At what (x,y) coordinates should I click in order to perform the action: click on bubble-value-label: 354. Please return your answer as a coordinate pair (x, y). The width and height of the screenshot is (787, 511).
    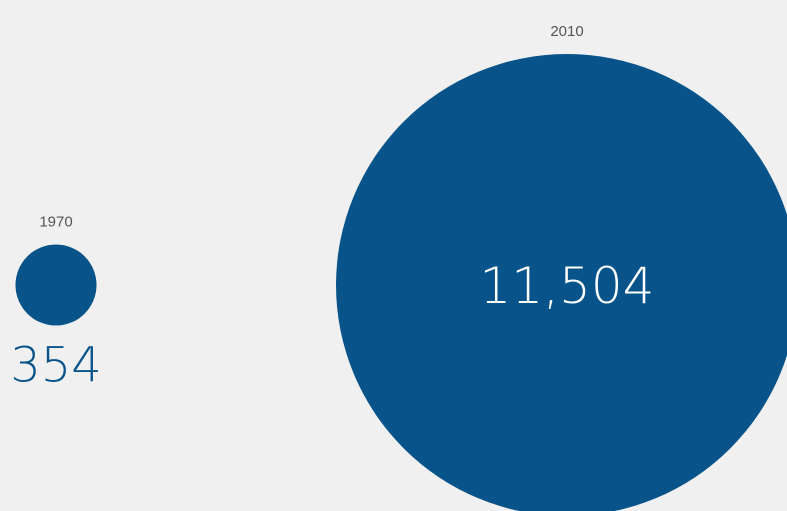
    Looking at the image, I should click on (56, 366).